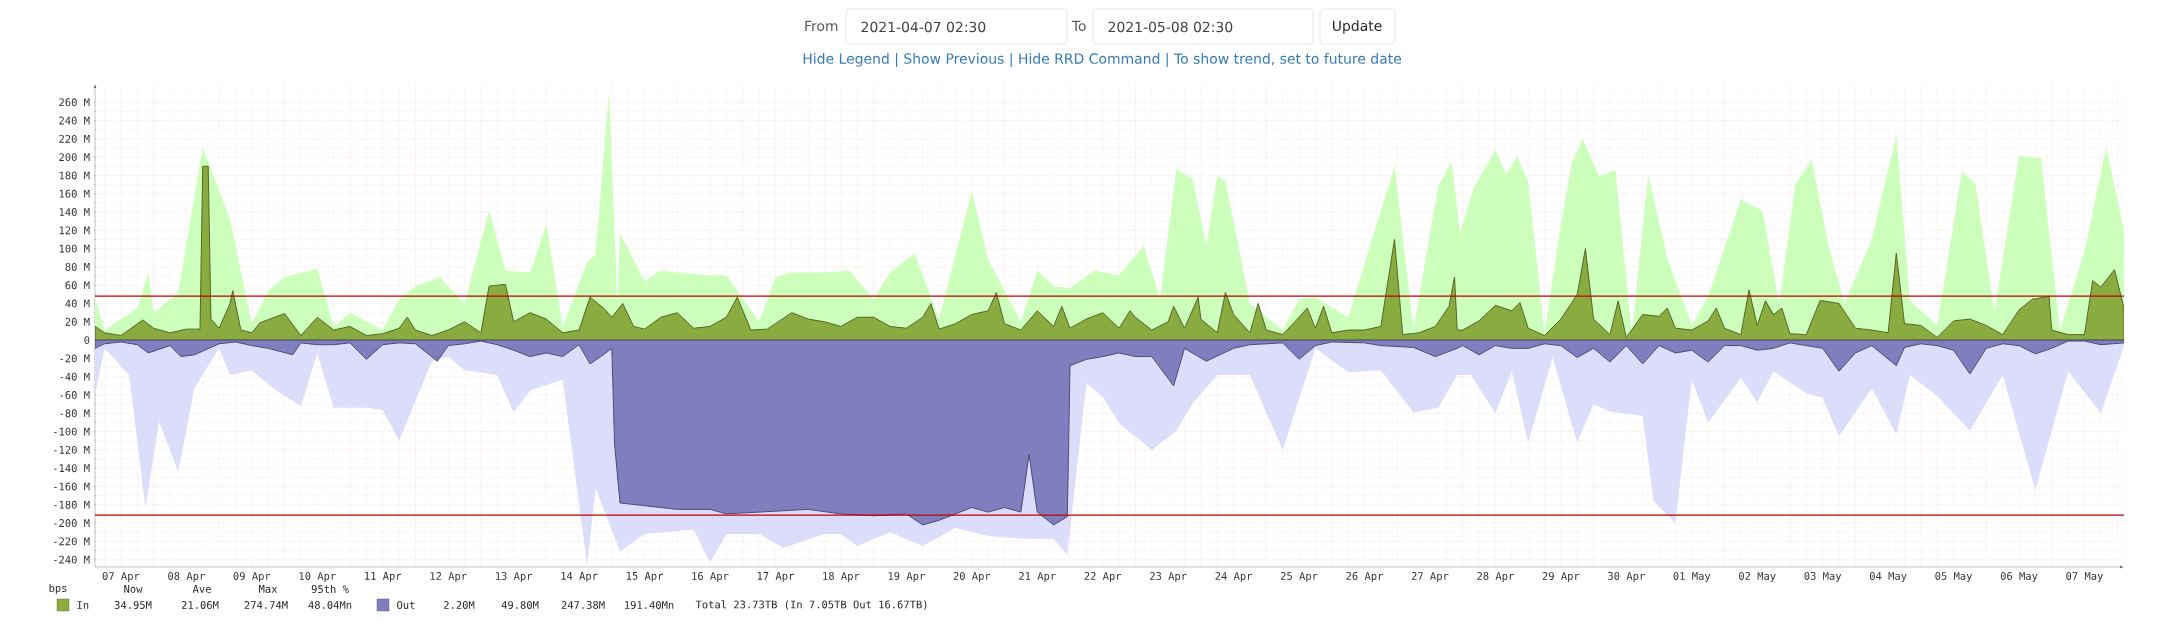 The height and width of the screenshot is (623, 2183). Describe the element at coordinates (75, 376) in the screenshot. I see `y-tick-label: -40 M` at that location.